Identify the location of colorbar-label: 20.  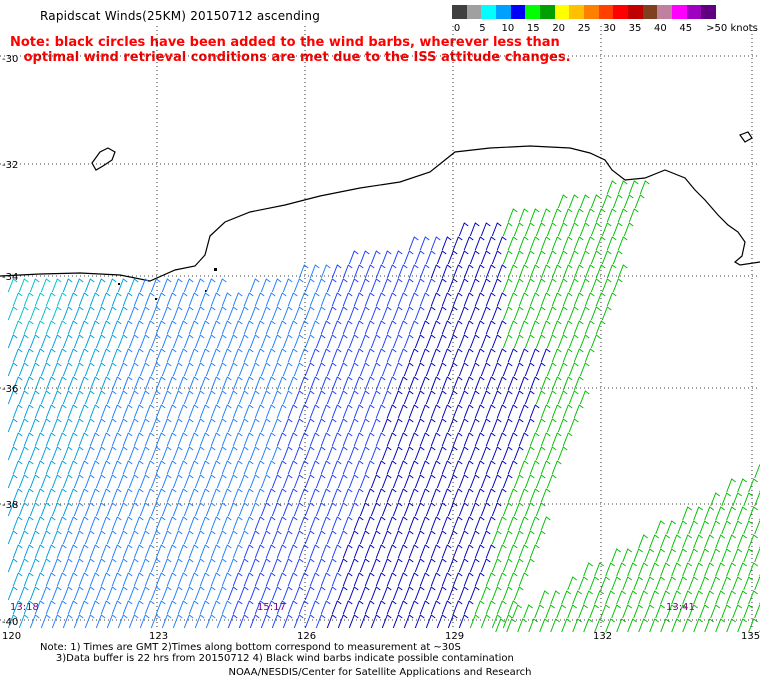
(559, 28).